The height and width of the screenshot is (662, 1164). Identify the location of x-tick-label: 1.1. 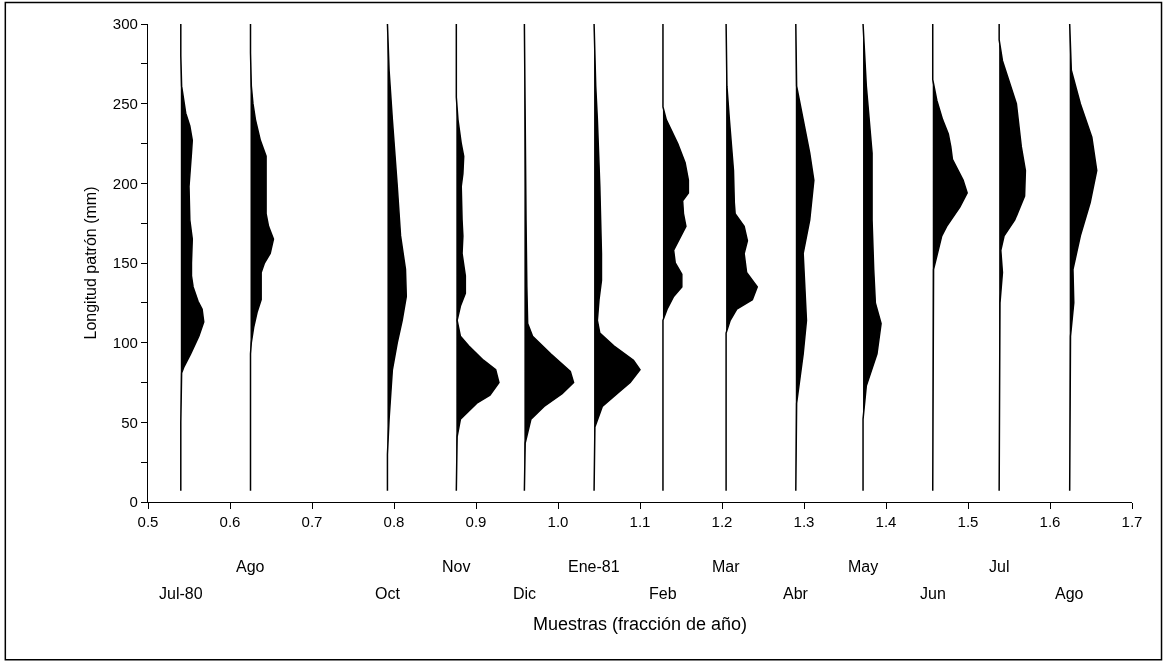
(640, 522).